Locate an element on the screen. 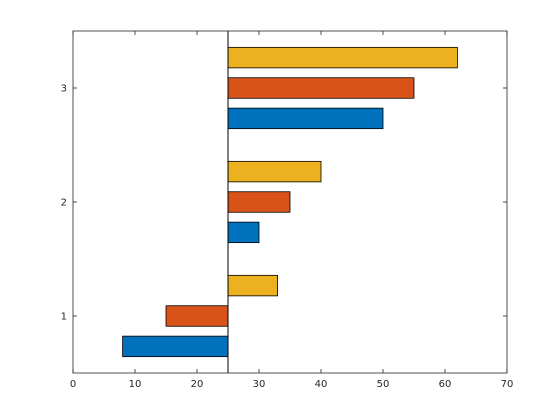  x-tick-label: 40 is located at coordinates (321, 384).